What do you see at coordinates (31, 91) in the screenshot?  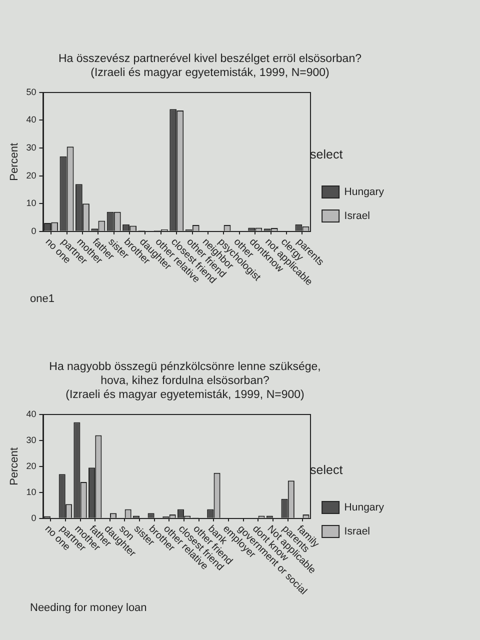 I see `y-tick-label: 50` at bounding box center [31, 91].